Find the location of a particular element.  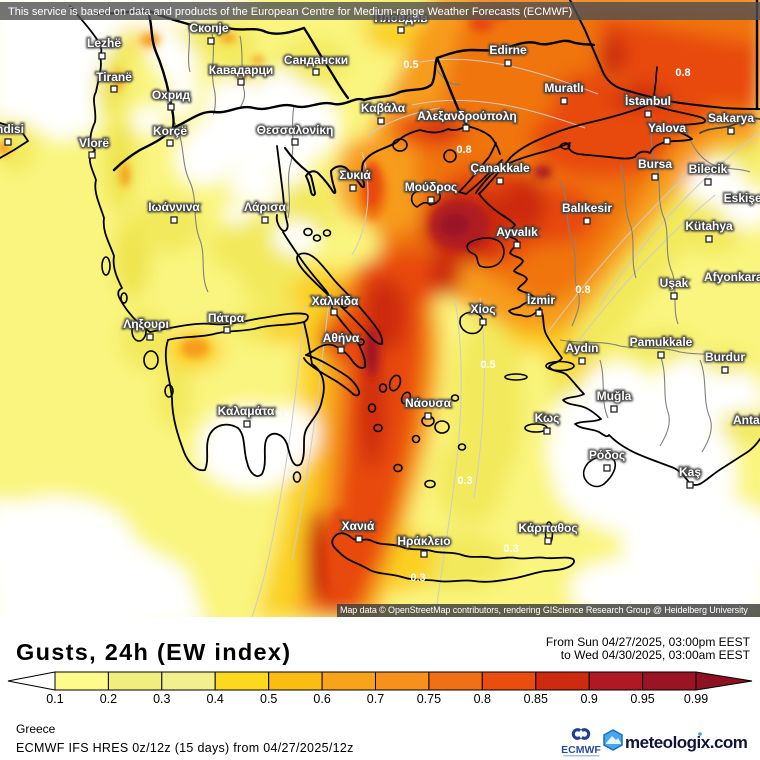

svg-text: meteologix.com is located at coordinates (686, 742).